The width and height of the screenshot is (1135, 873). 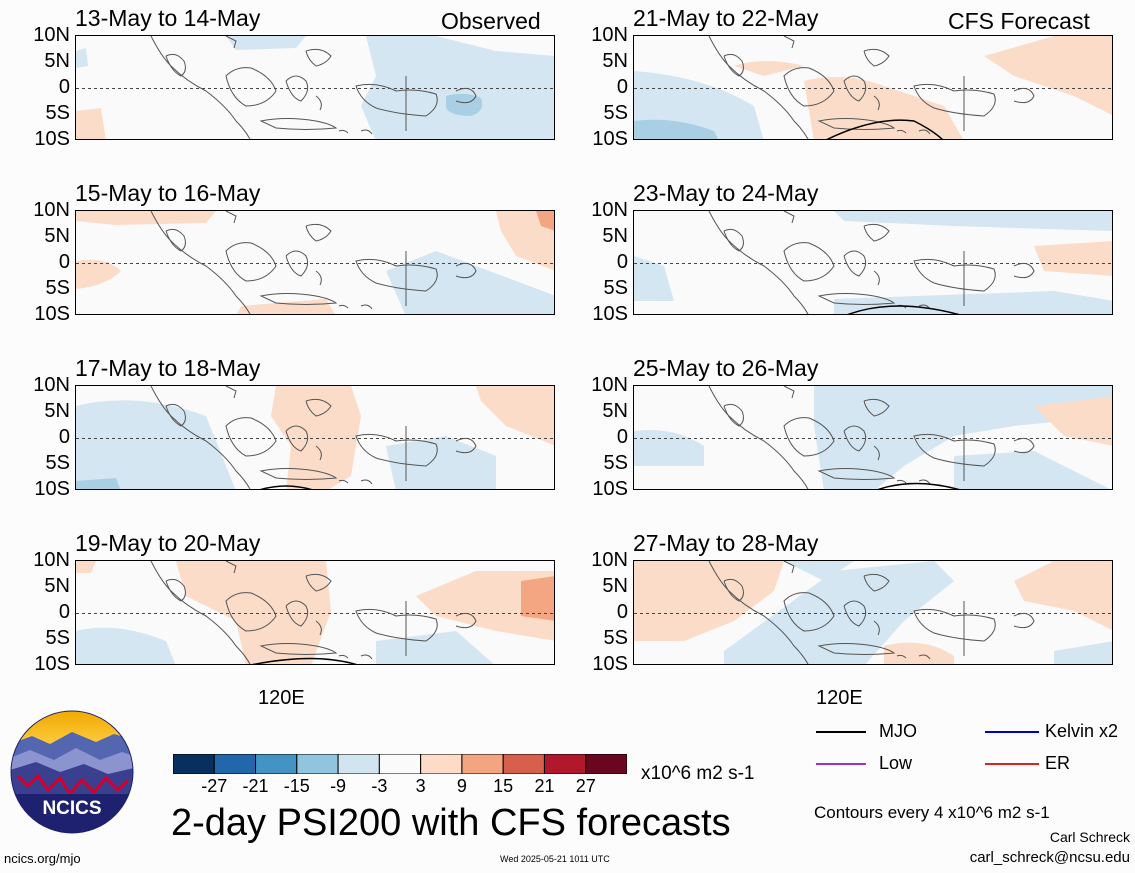 What do you see at coordinates (1012, 764) in the screenshot?
I see `legend-er-line` at bounding box center [1012, 764].